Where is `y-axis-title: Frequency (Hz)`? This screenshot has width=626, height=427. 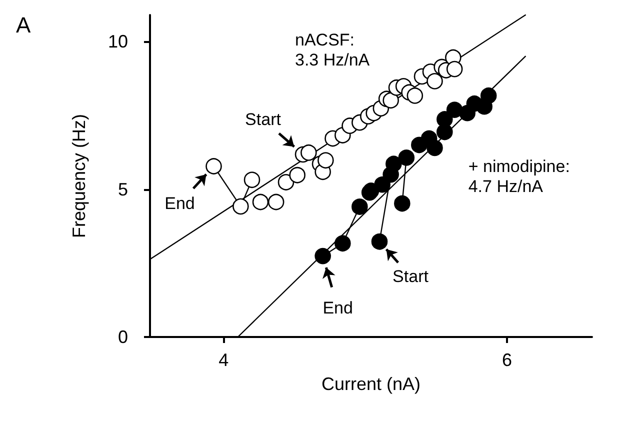 y-axis-title: Frequency (Hz) is located at coordinates (79, 176).